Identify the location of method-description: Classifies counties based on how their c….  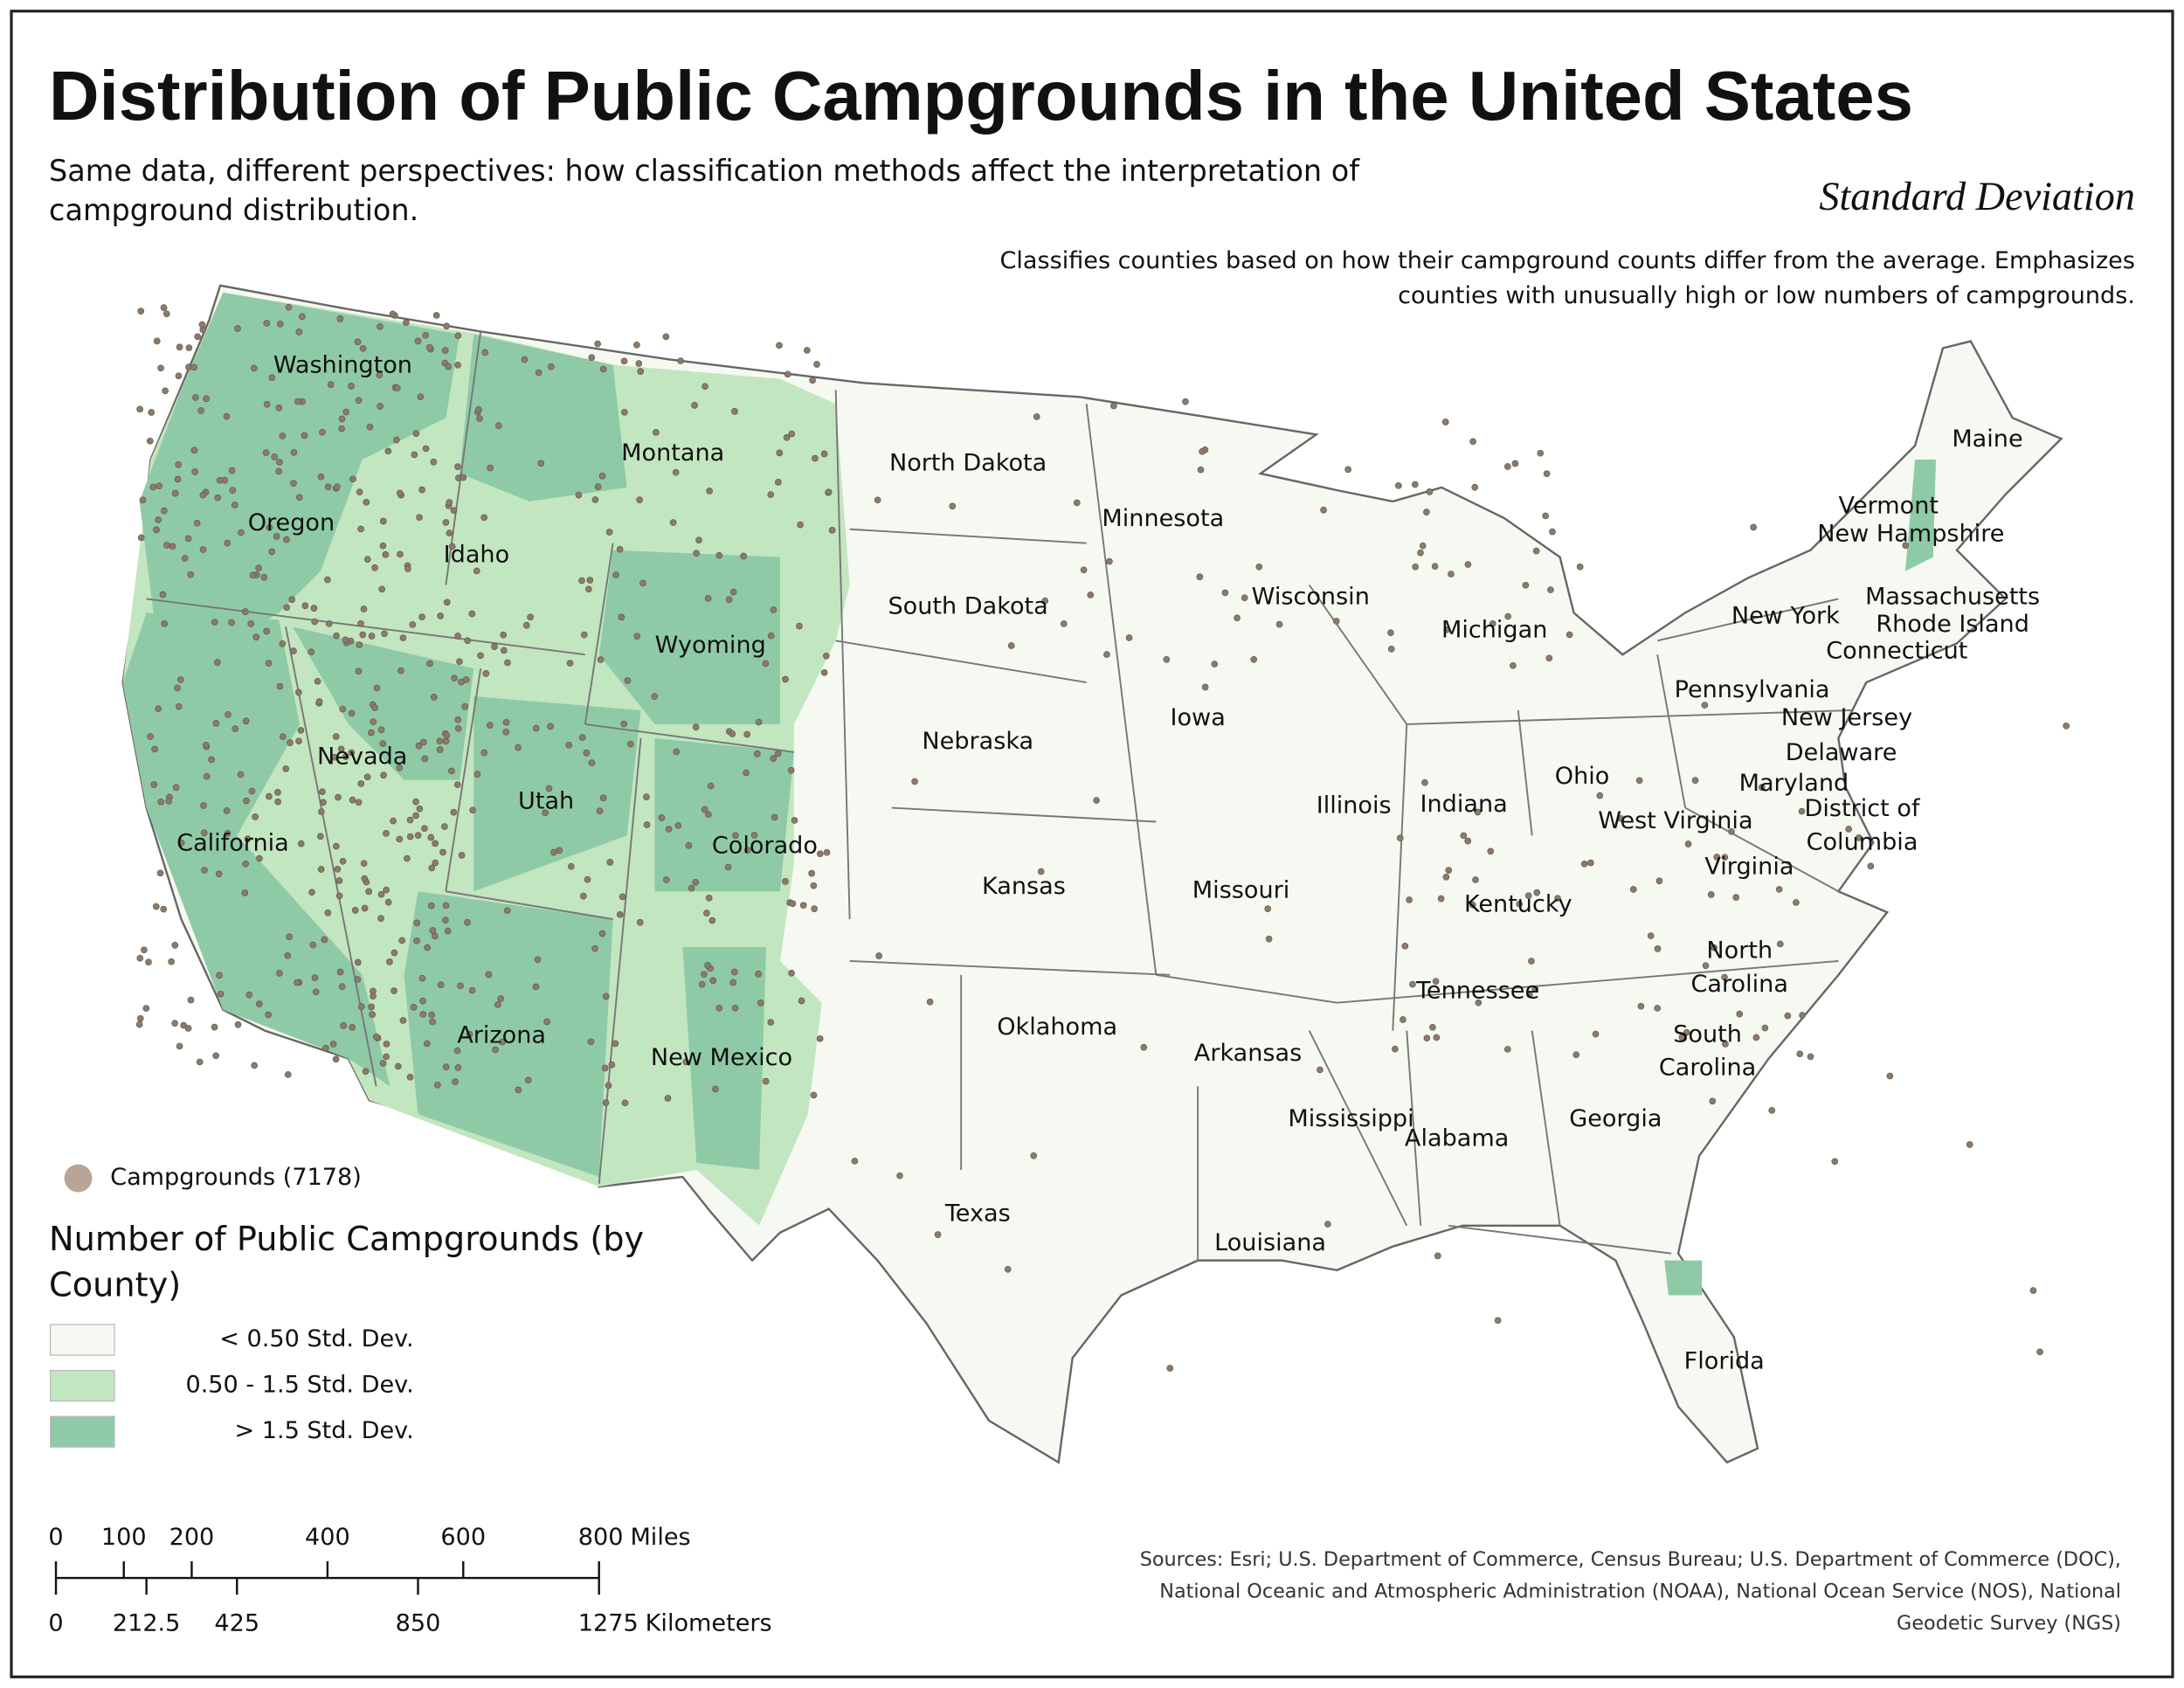
(1566, 260).